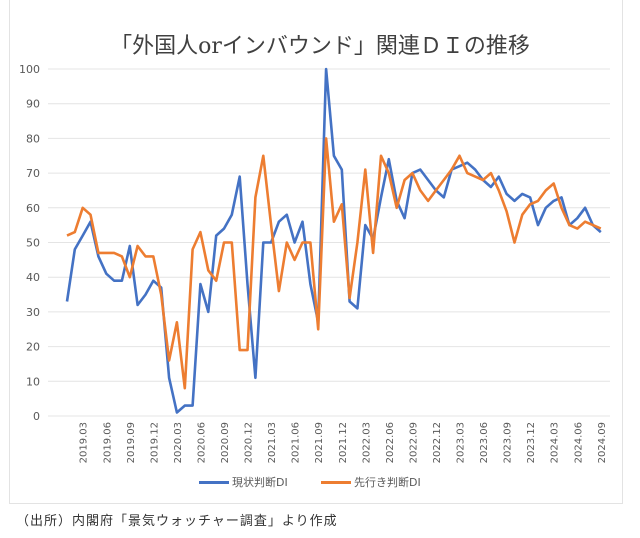 The image size is (640, 538). I want to click on x-tick-label: 2022.09, so click(413, 442).